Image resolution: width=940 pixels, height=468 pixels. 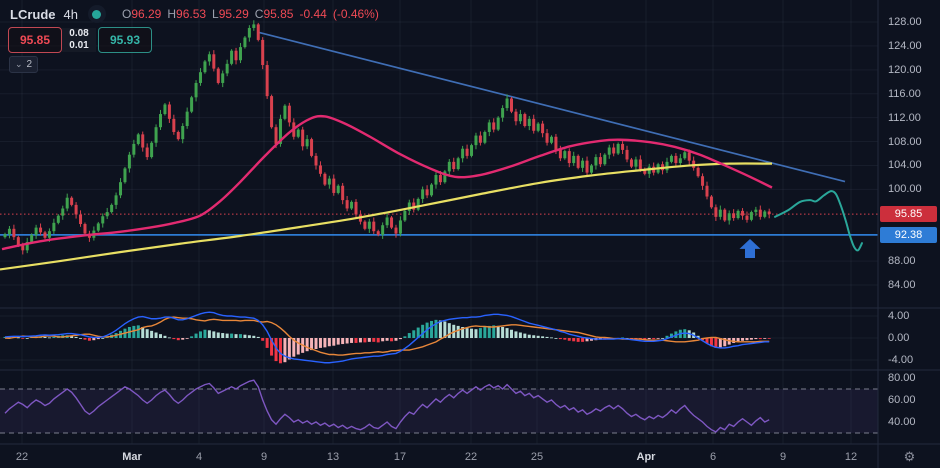 I want to click on time-axis-label: 6, so click(x=713, y=456).